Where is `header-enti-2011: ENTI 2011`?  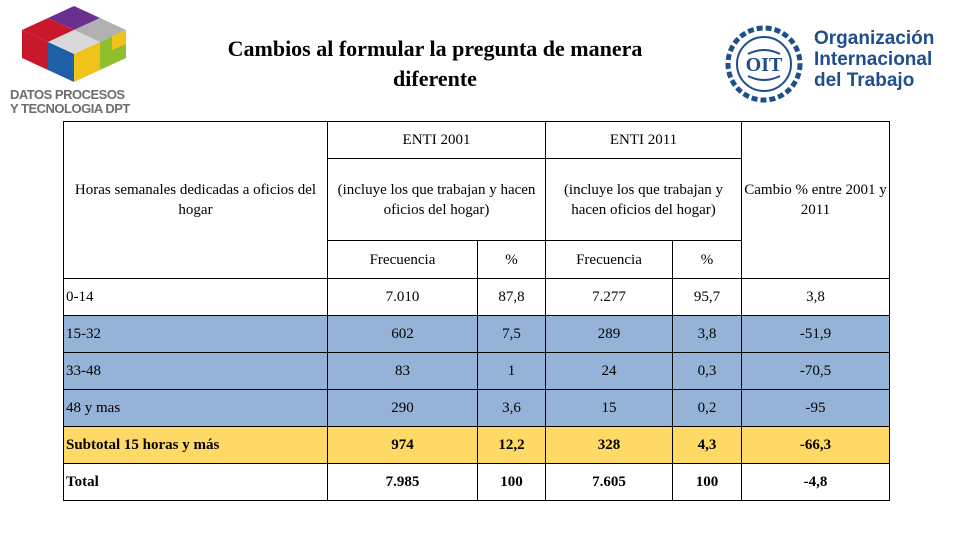 header-enti-2011: ENTI 2011 is located at coordinates (643, 140).